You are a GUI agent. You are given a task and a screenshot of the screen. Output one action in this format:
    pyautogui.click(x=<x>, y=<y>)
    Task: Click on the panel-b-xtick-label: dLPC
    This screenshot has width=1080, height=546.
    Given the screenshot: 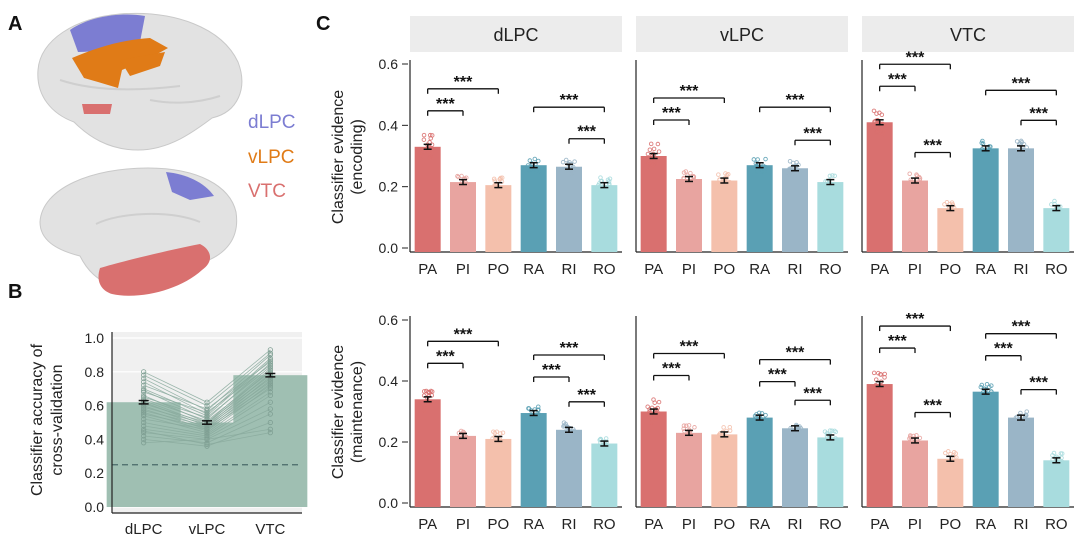 What is the action you would take?
    pyautogui.click(x=144, y=529)
    